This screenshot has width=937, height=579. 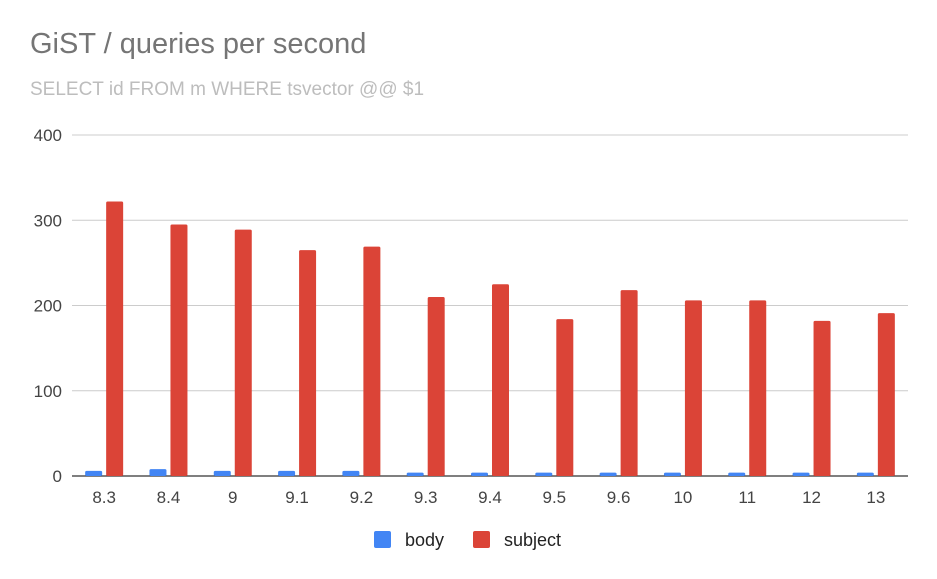 What do you see at coordinates (362, 497) in the screenshot?
I see `x-tick-label: 9.2` at bounding box center [362, 497].